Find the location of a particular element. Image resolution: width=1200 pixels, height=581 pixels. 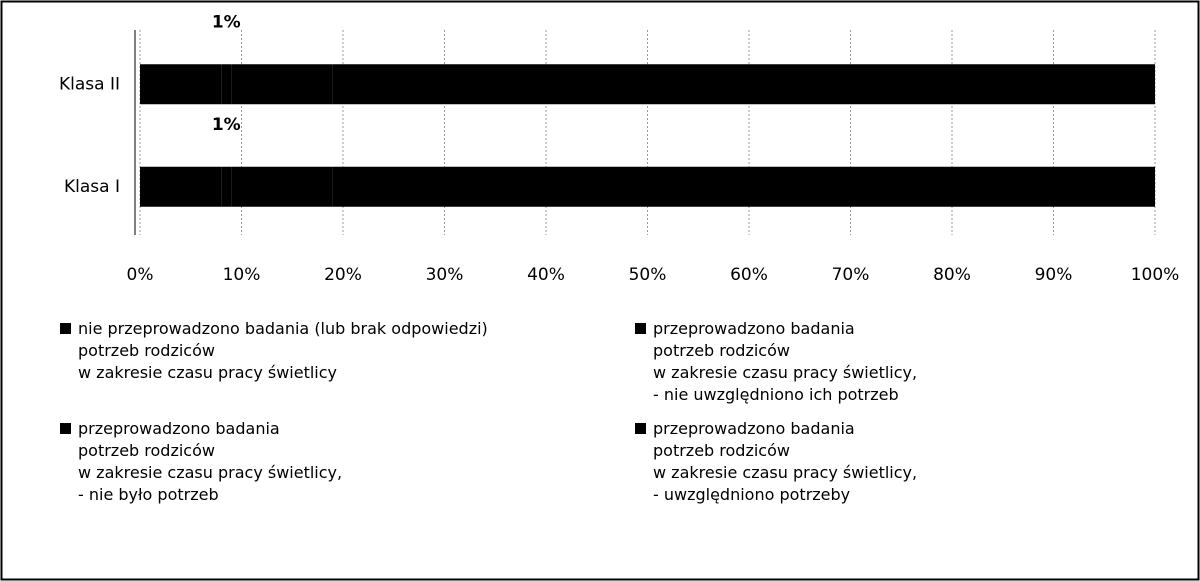

x-tick-label: 100% is located at coordinates (1155, 275).